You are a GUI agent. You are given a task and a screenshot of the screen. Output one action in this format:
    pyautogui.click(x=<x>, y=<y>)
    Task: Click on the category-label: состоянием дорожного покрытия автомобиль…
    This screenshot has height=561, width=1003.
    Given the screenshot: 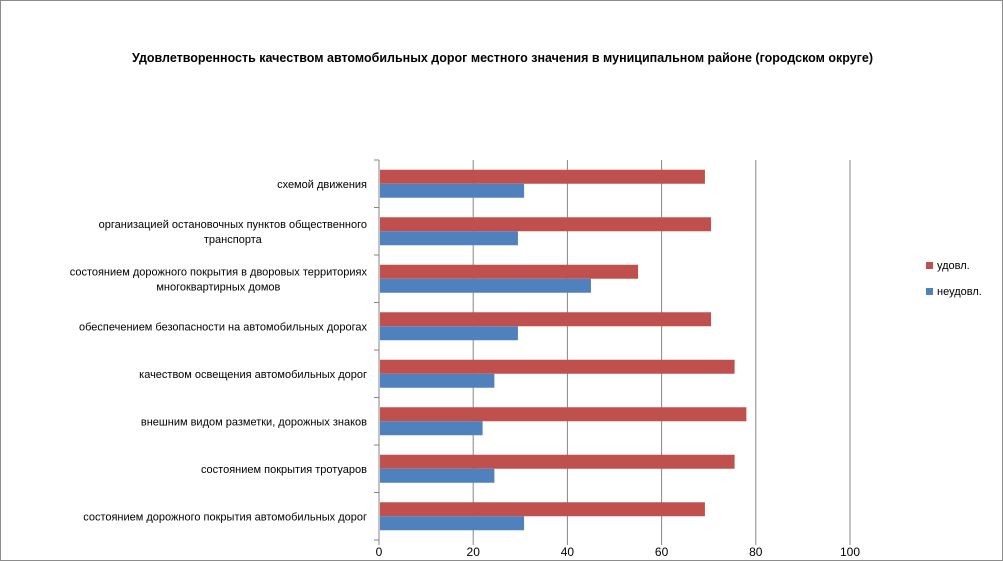 What is the action you would take?
    pyautogui.click(x=225, y=517)
    